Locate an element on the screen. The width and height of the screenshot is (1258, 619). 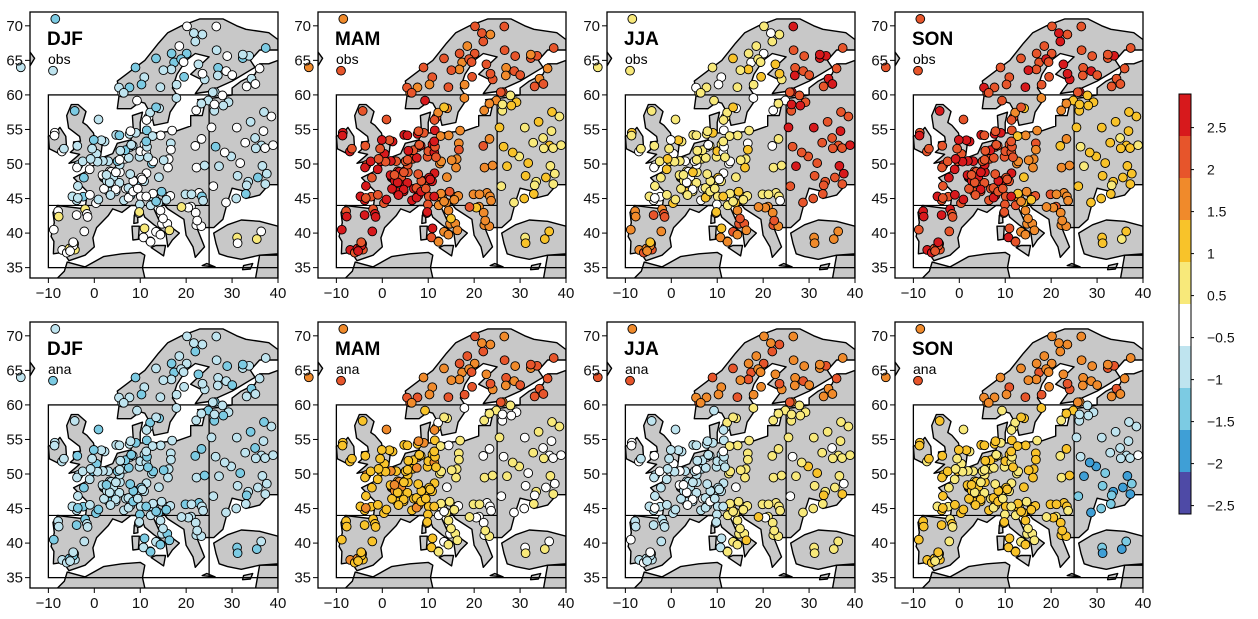
land-polygon is located at coordinates (136, 543).